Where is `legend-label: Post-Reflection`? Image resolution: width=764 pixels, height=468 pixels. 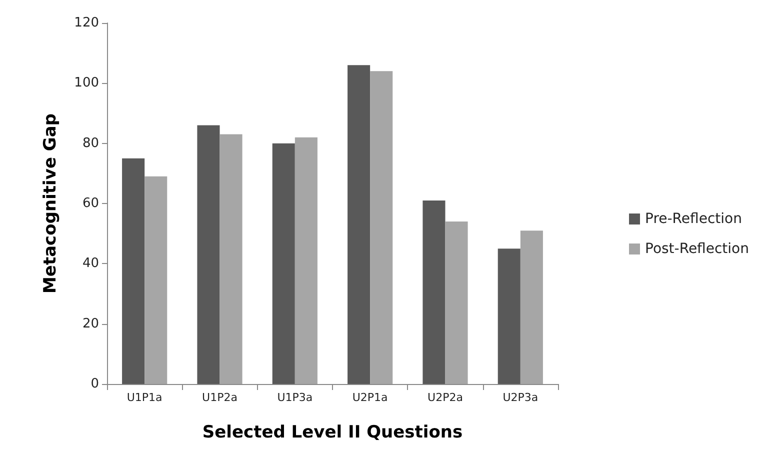 legend-label: Post-Reflection is located at coordinates (697, 249).